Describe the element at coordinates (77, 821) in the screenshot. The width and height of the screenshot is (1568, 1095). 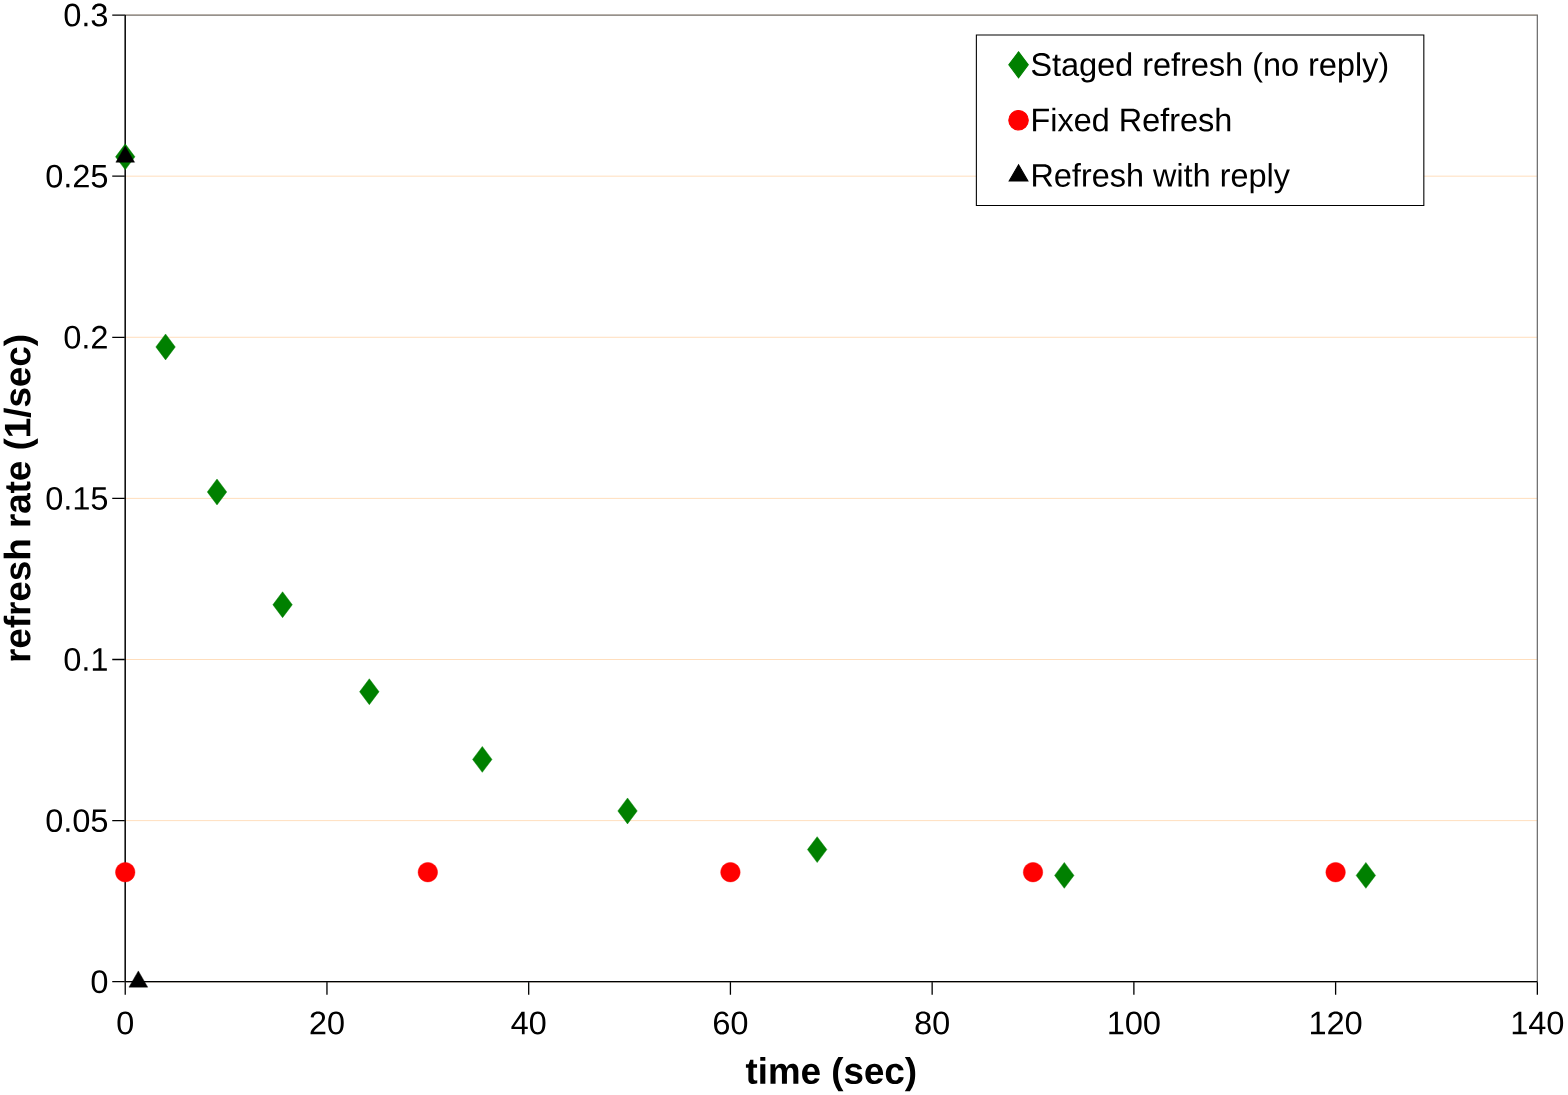
I see `y-tick-label: 0.05` at that location.